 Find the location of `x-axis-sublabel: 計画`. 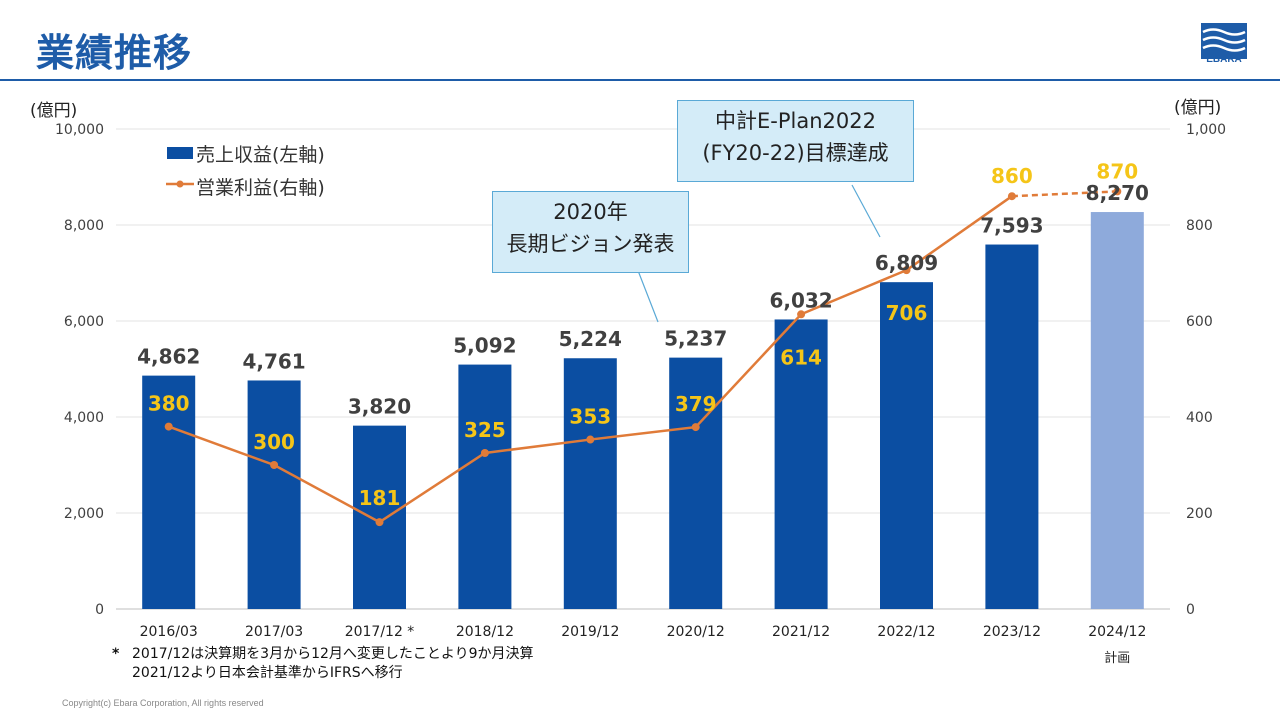

x-axis-sublabel: 計画 is located at coordinates (1117, 658).